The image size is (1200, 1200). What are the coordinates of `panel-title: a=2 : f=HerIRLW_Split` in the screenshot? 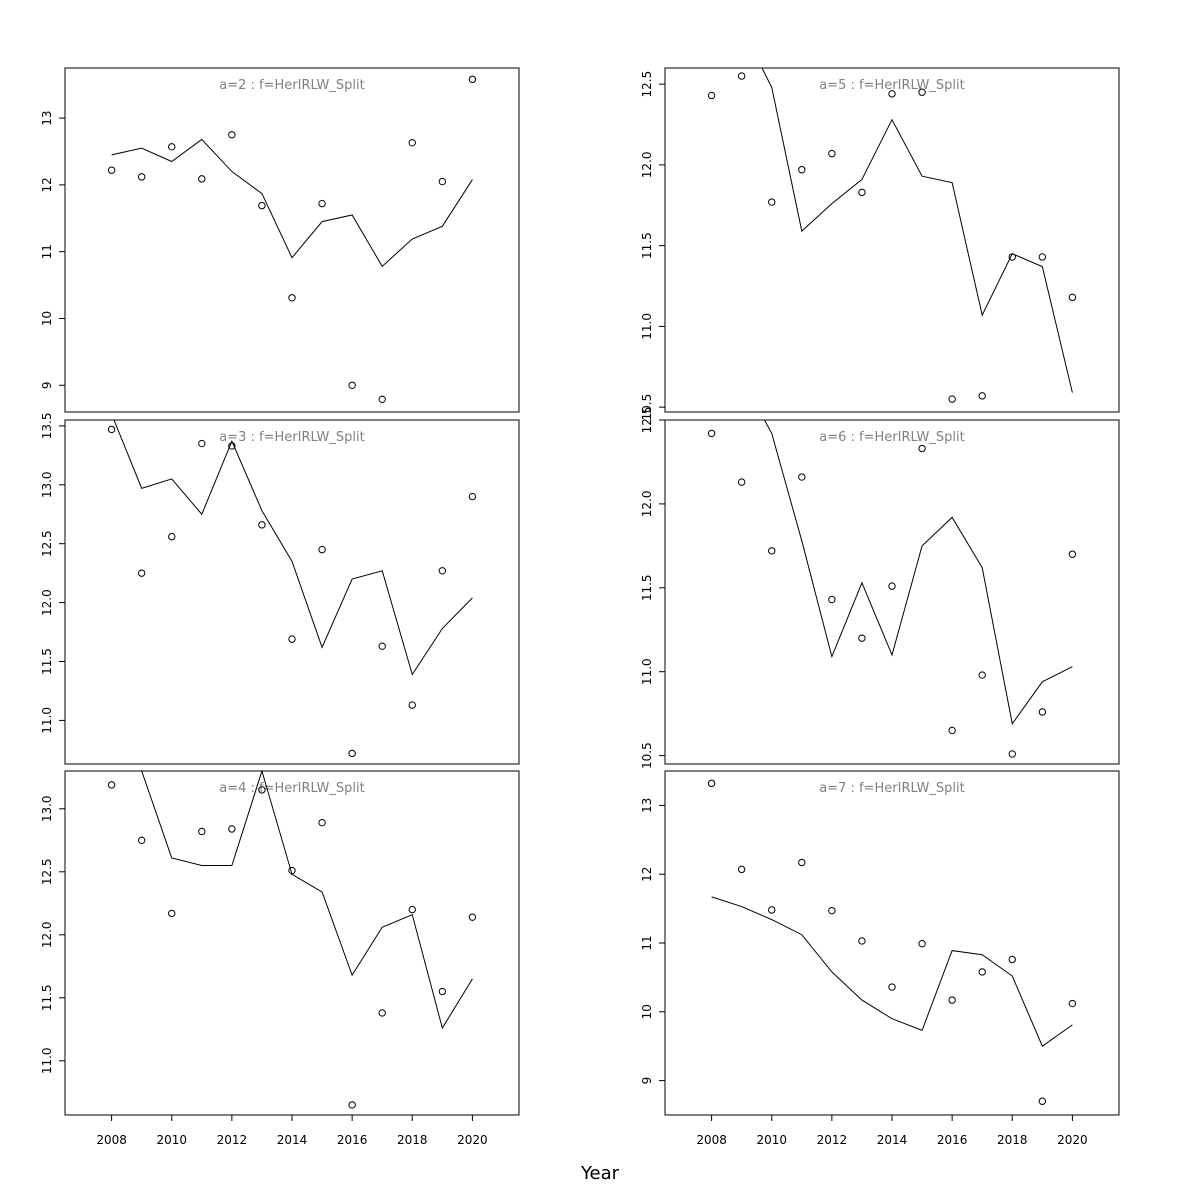 It's located at (291, 85).